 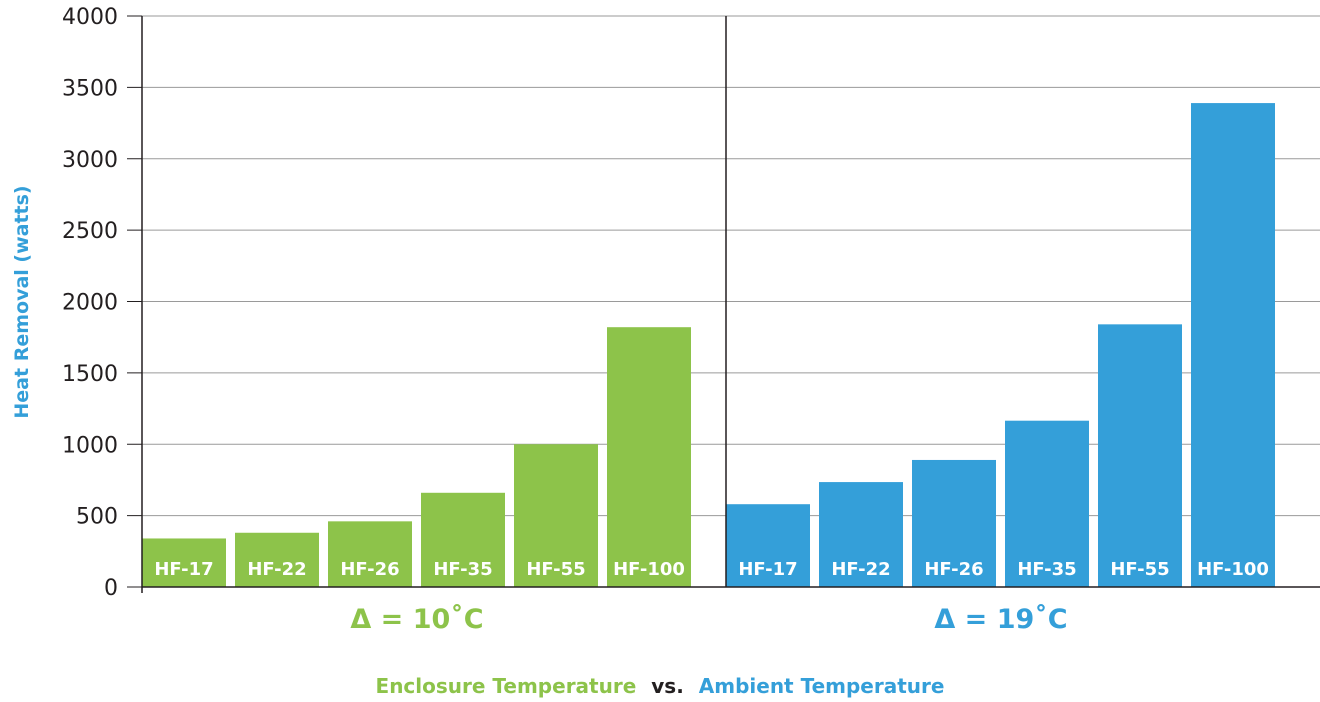 What do you see at coordinates (821, 686) in the screenshot?
I see `legend-right-label: Ambient Temperature` at bounding box center [821, 686].